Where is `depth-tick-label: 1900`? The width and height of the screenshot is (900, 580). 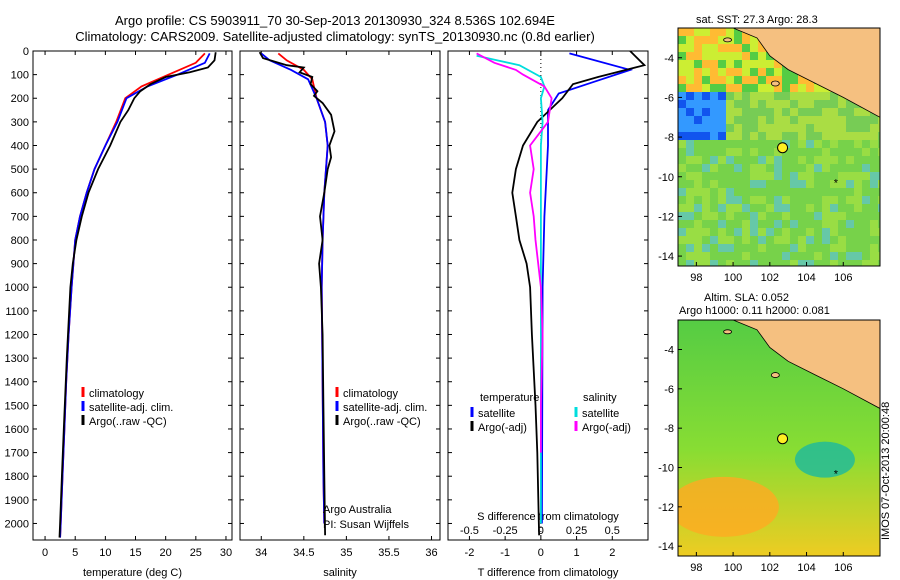 depth-tick-label: 1900 is located at coordinates (17, 501).